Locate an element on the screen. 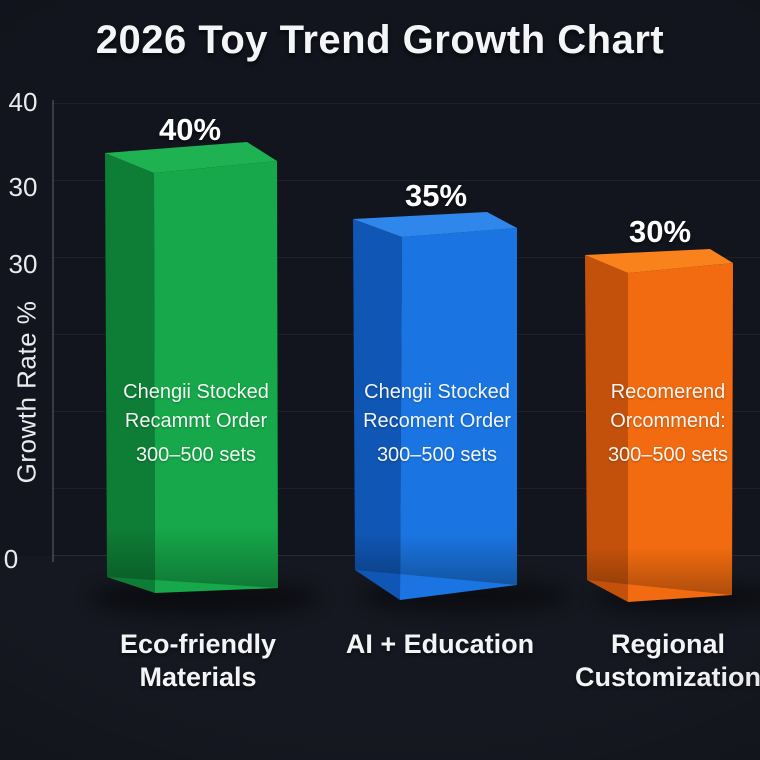  category-label-ai: AI + Education is located at coordinates (440, 644).